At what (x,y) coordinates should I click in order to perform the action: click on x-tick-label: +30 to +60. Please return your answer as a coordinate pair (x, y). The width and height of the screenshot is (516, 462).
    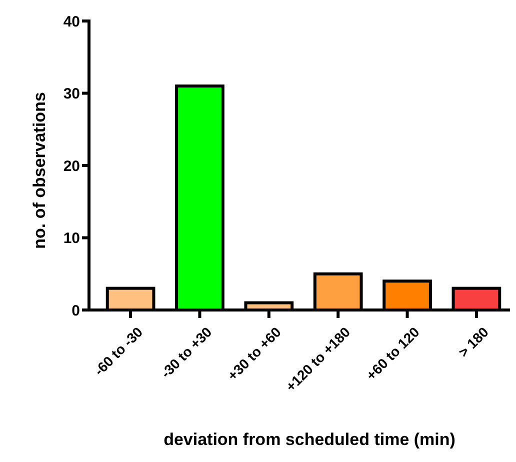
    Looking at the image, I should click on (254, 354).